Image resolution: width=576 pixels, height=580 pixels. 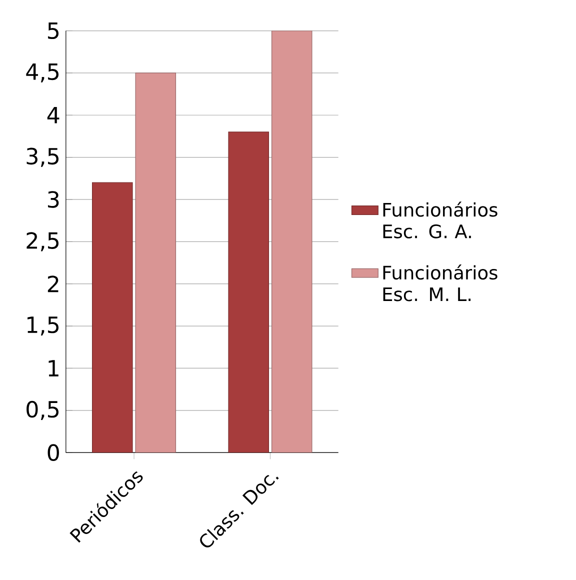 What do you see at coordinates (54, 452) in the screenshot?
I see `y-tick-label: 0` at bounding box center [54, 452].